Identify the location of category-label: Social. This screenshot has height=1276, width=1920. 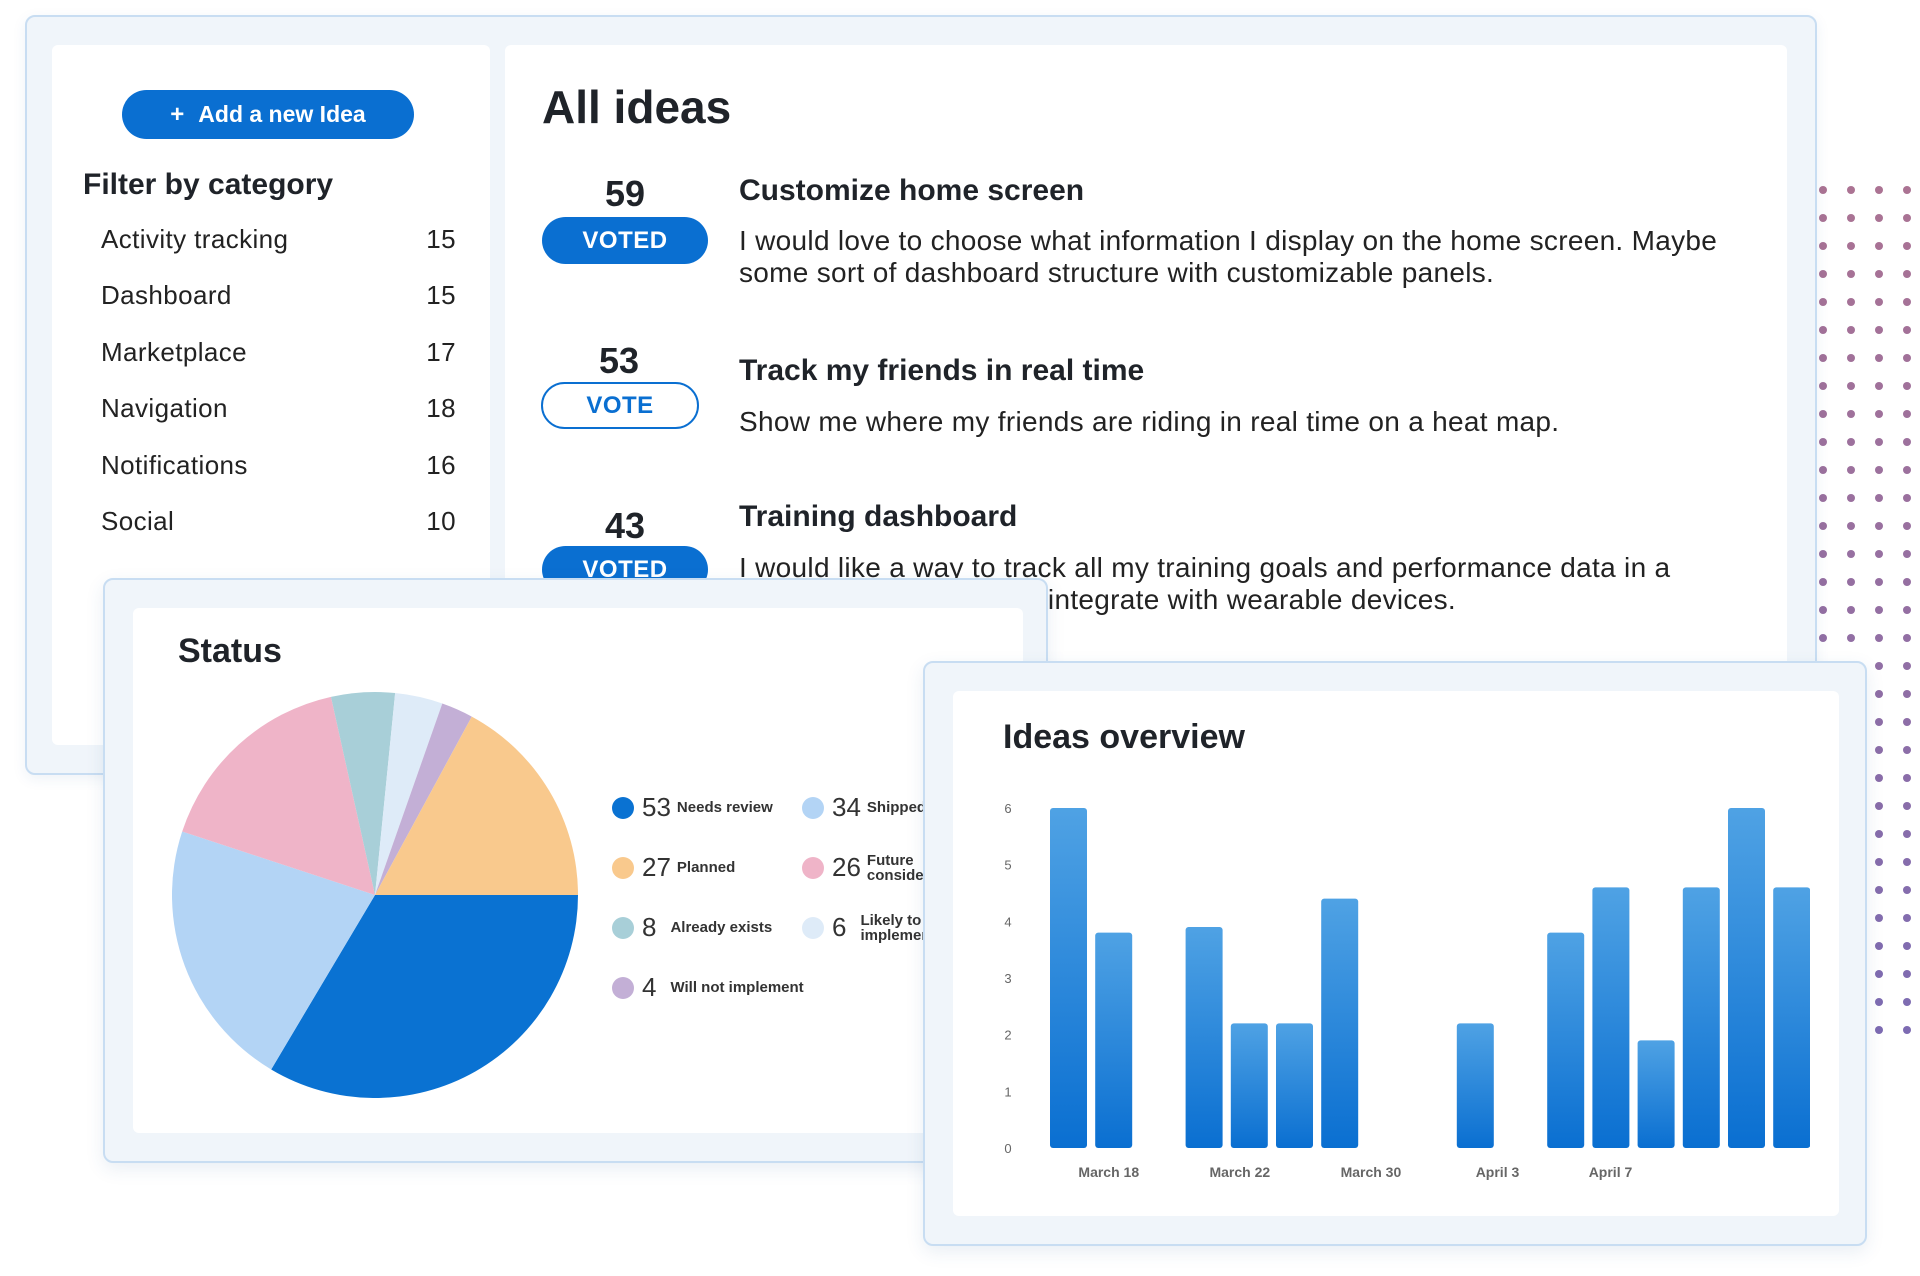
(138, 520).